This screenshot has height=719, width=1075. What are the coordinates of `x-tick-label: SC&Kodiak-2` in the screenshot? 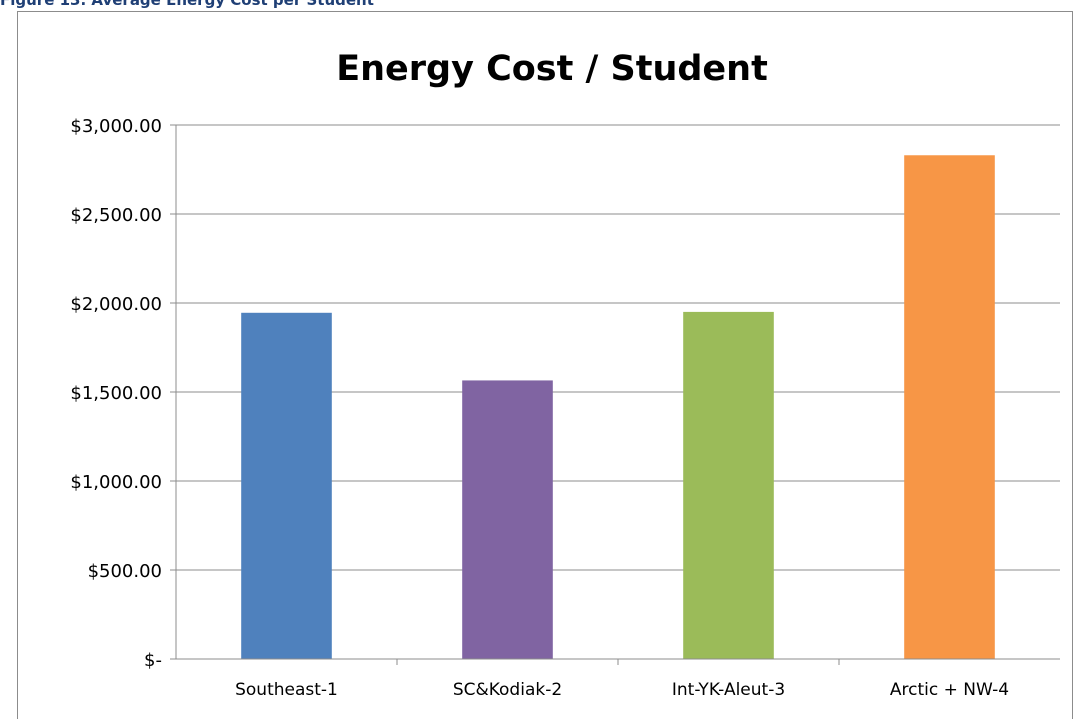 It's located at (507, 690).